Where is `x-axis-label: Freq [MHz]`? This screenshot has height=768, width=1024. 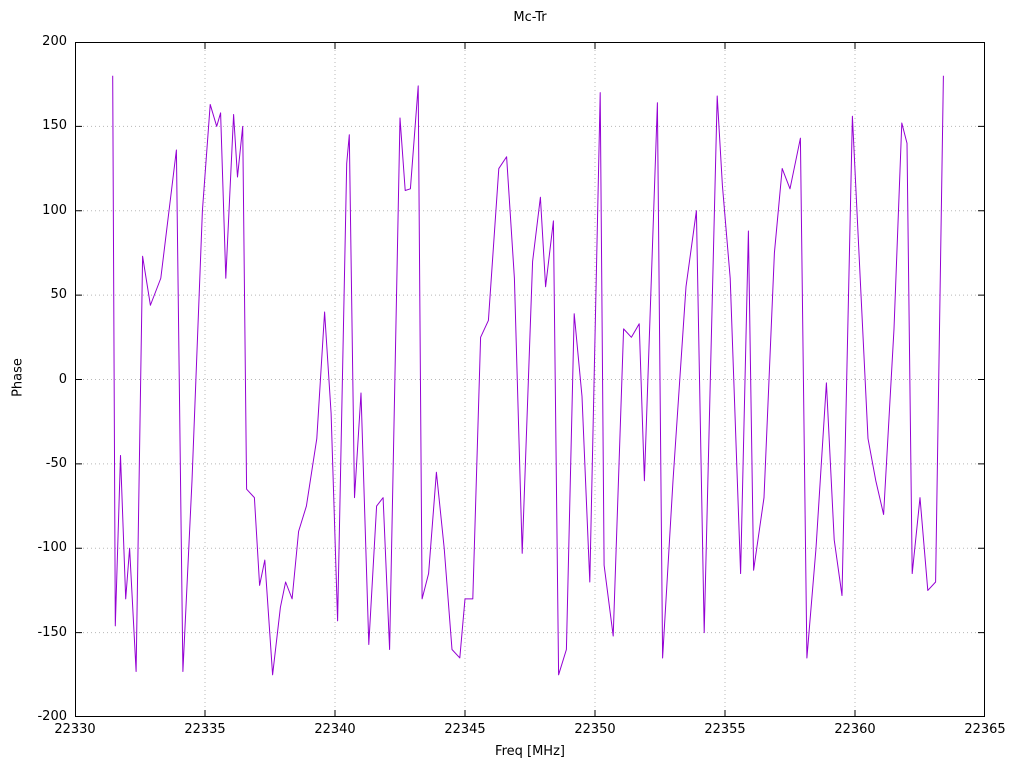
x-axis-label: Freq [MHz] is located at coordinates (530, 751).